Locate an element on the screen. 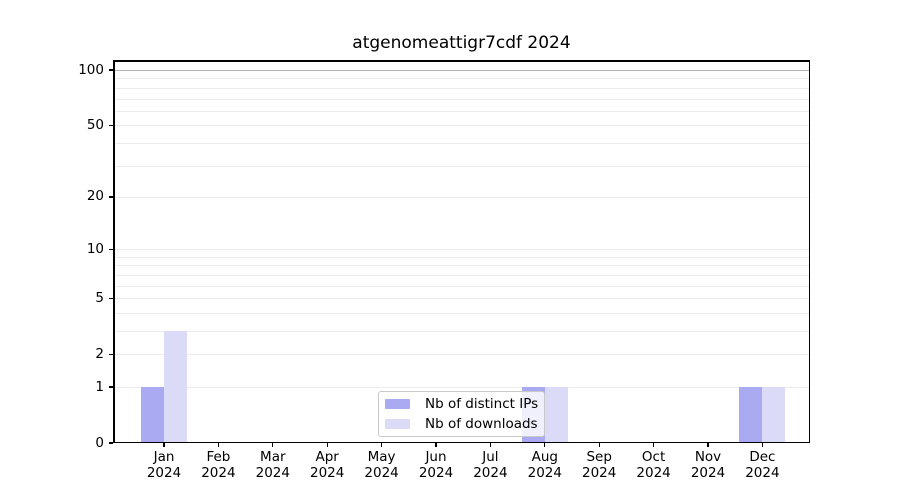 This screenshot has height=500, width=900. legend: Nb of distinct IPs Nb of downloads is located at coordinates (461, 414).